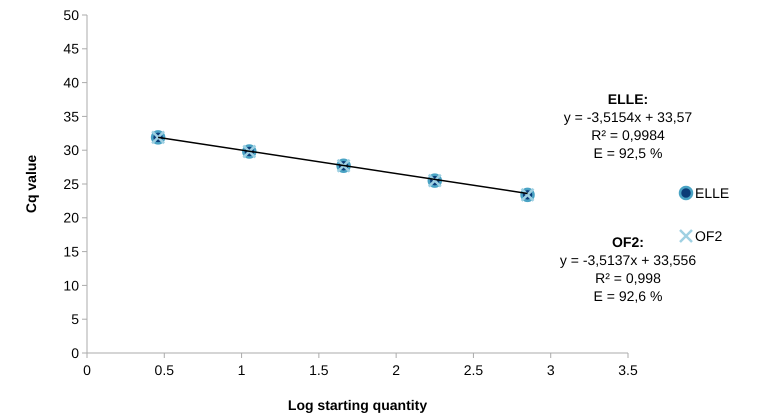 The width and height of the screenshot is (759, 418). What do you see at coordinates (628, 242) in the screenshot?
I see `annotation: OF2:` at bounding box center [628, 242].